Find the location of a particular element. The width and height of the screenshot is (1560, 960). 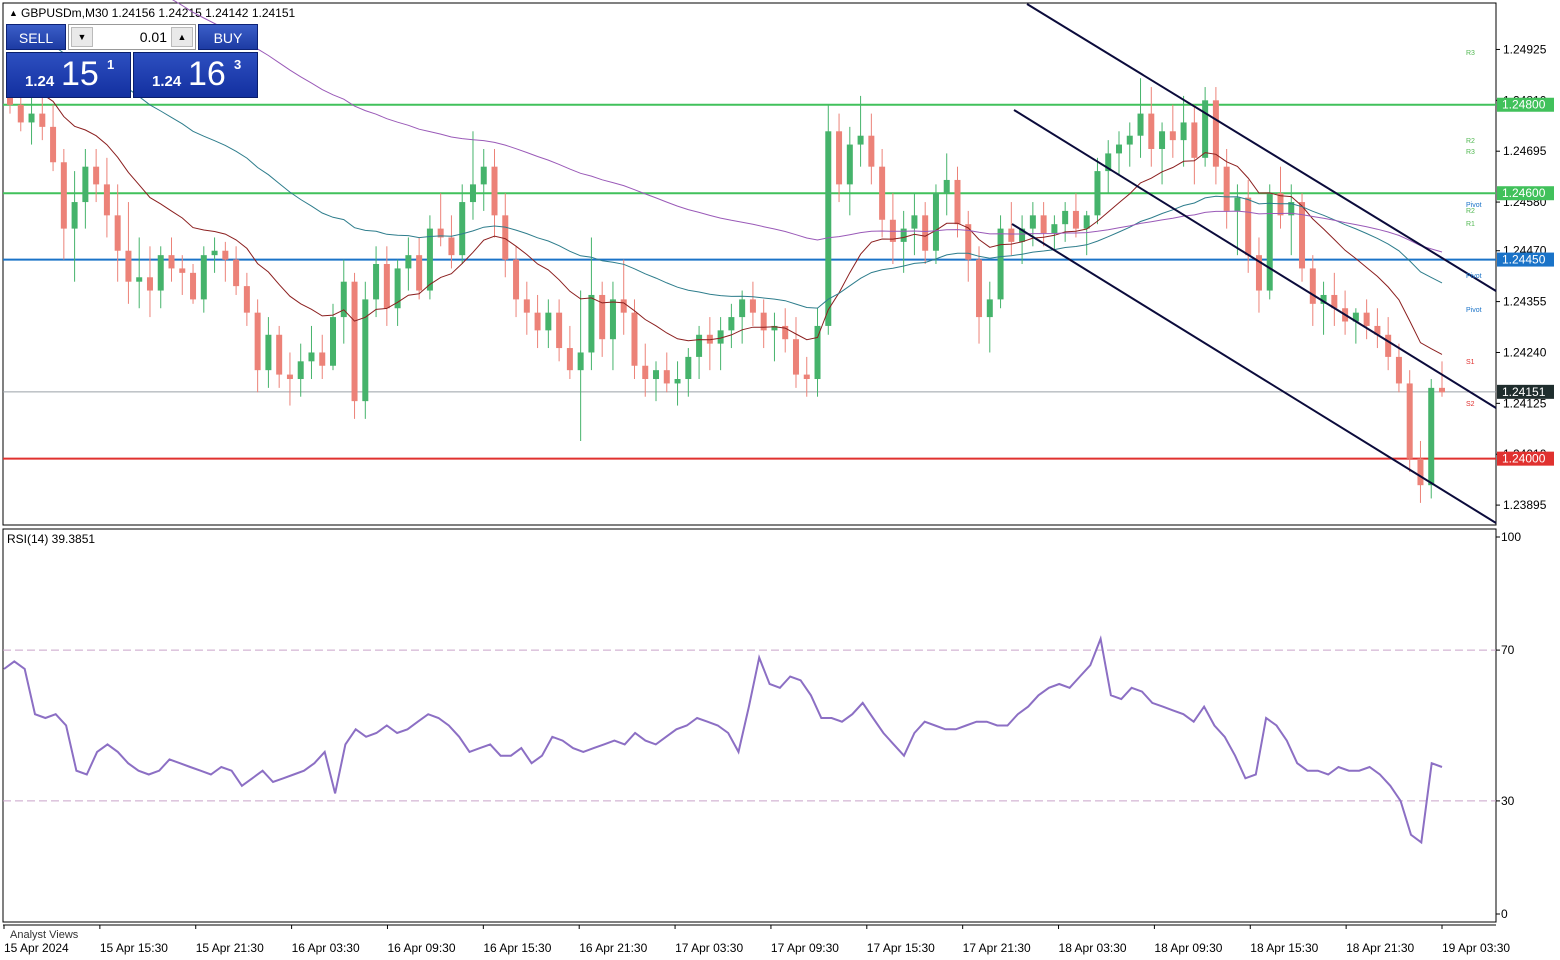

channel-middle-line is located at coordinates (1255, 259).